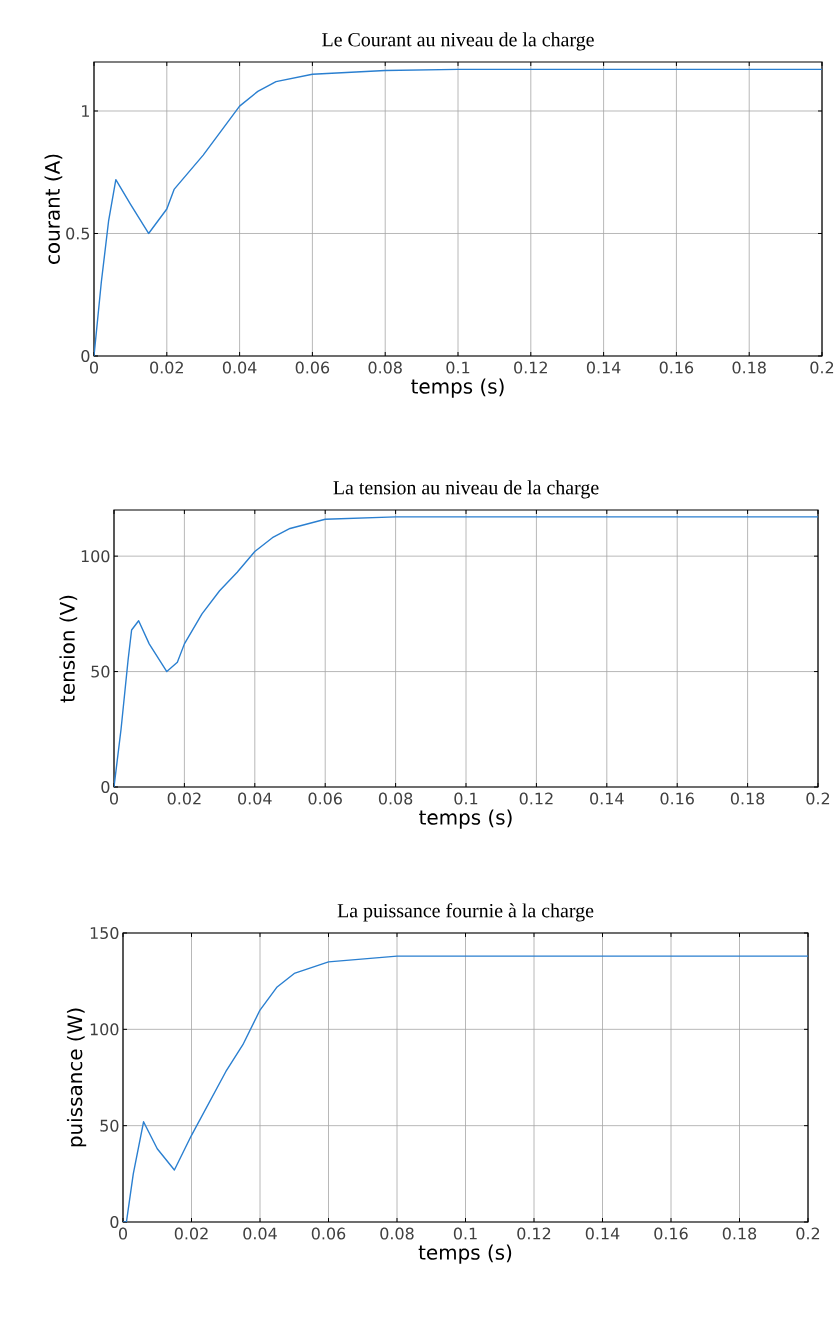 The image size is (840, 1323). What do you see at coordinates (53, 209) in the screenshot?
I see `y-axis-title: courant (A)` at bounding box center [53, 209].